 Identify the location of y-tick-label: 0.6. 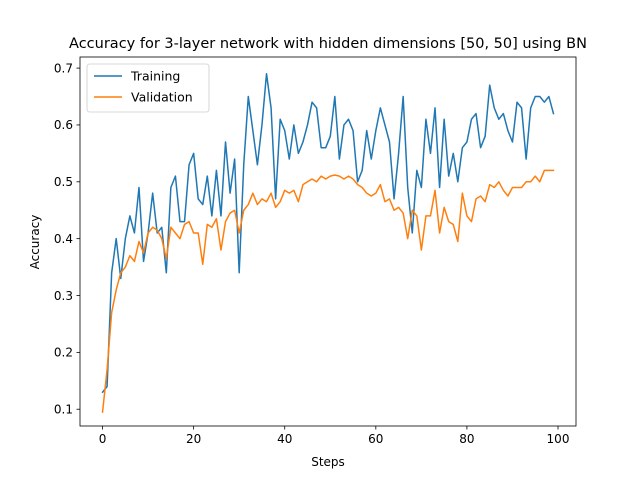
(63, 125).